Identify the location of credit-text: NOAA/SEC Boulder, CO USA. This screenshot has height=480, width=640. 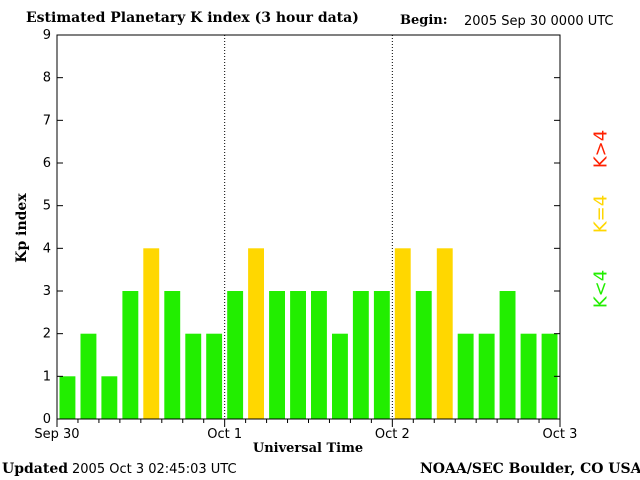
(530, 469).